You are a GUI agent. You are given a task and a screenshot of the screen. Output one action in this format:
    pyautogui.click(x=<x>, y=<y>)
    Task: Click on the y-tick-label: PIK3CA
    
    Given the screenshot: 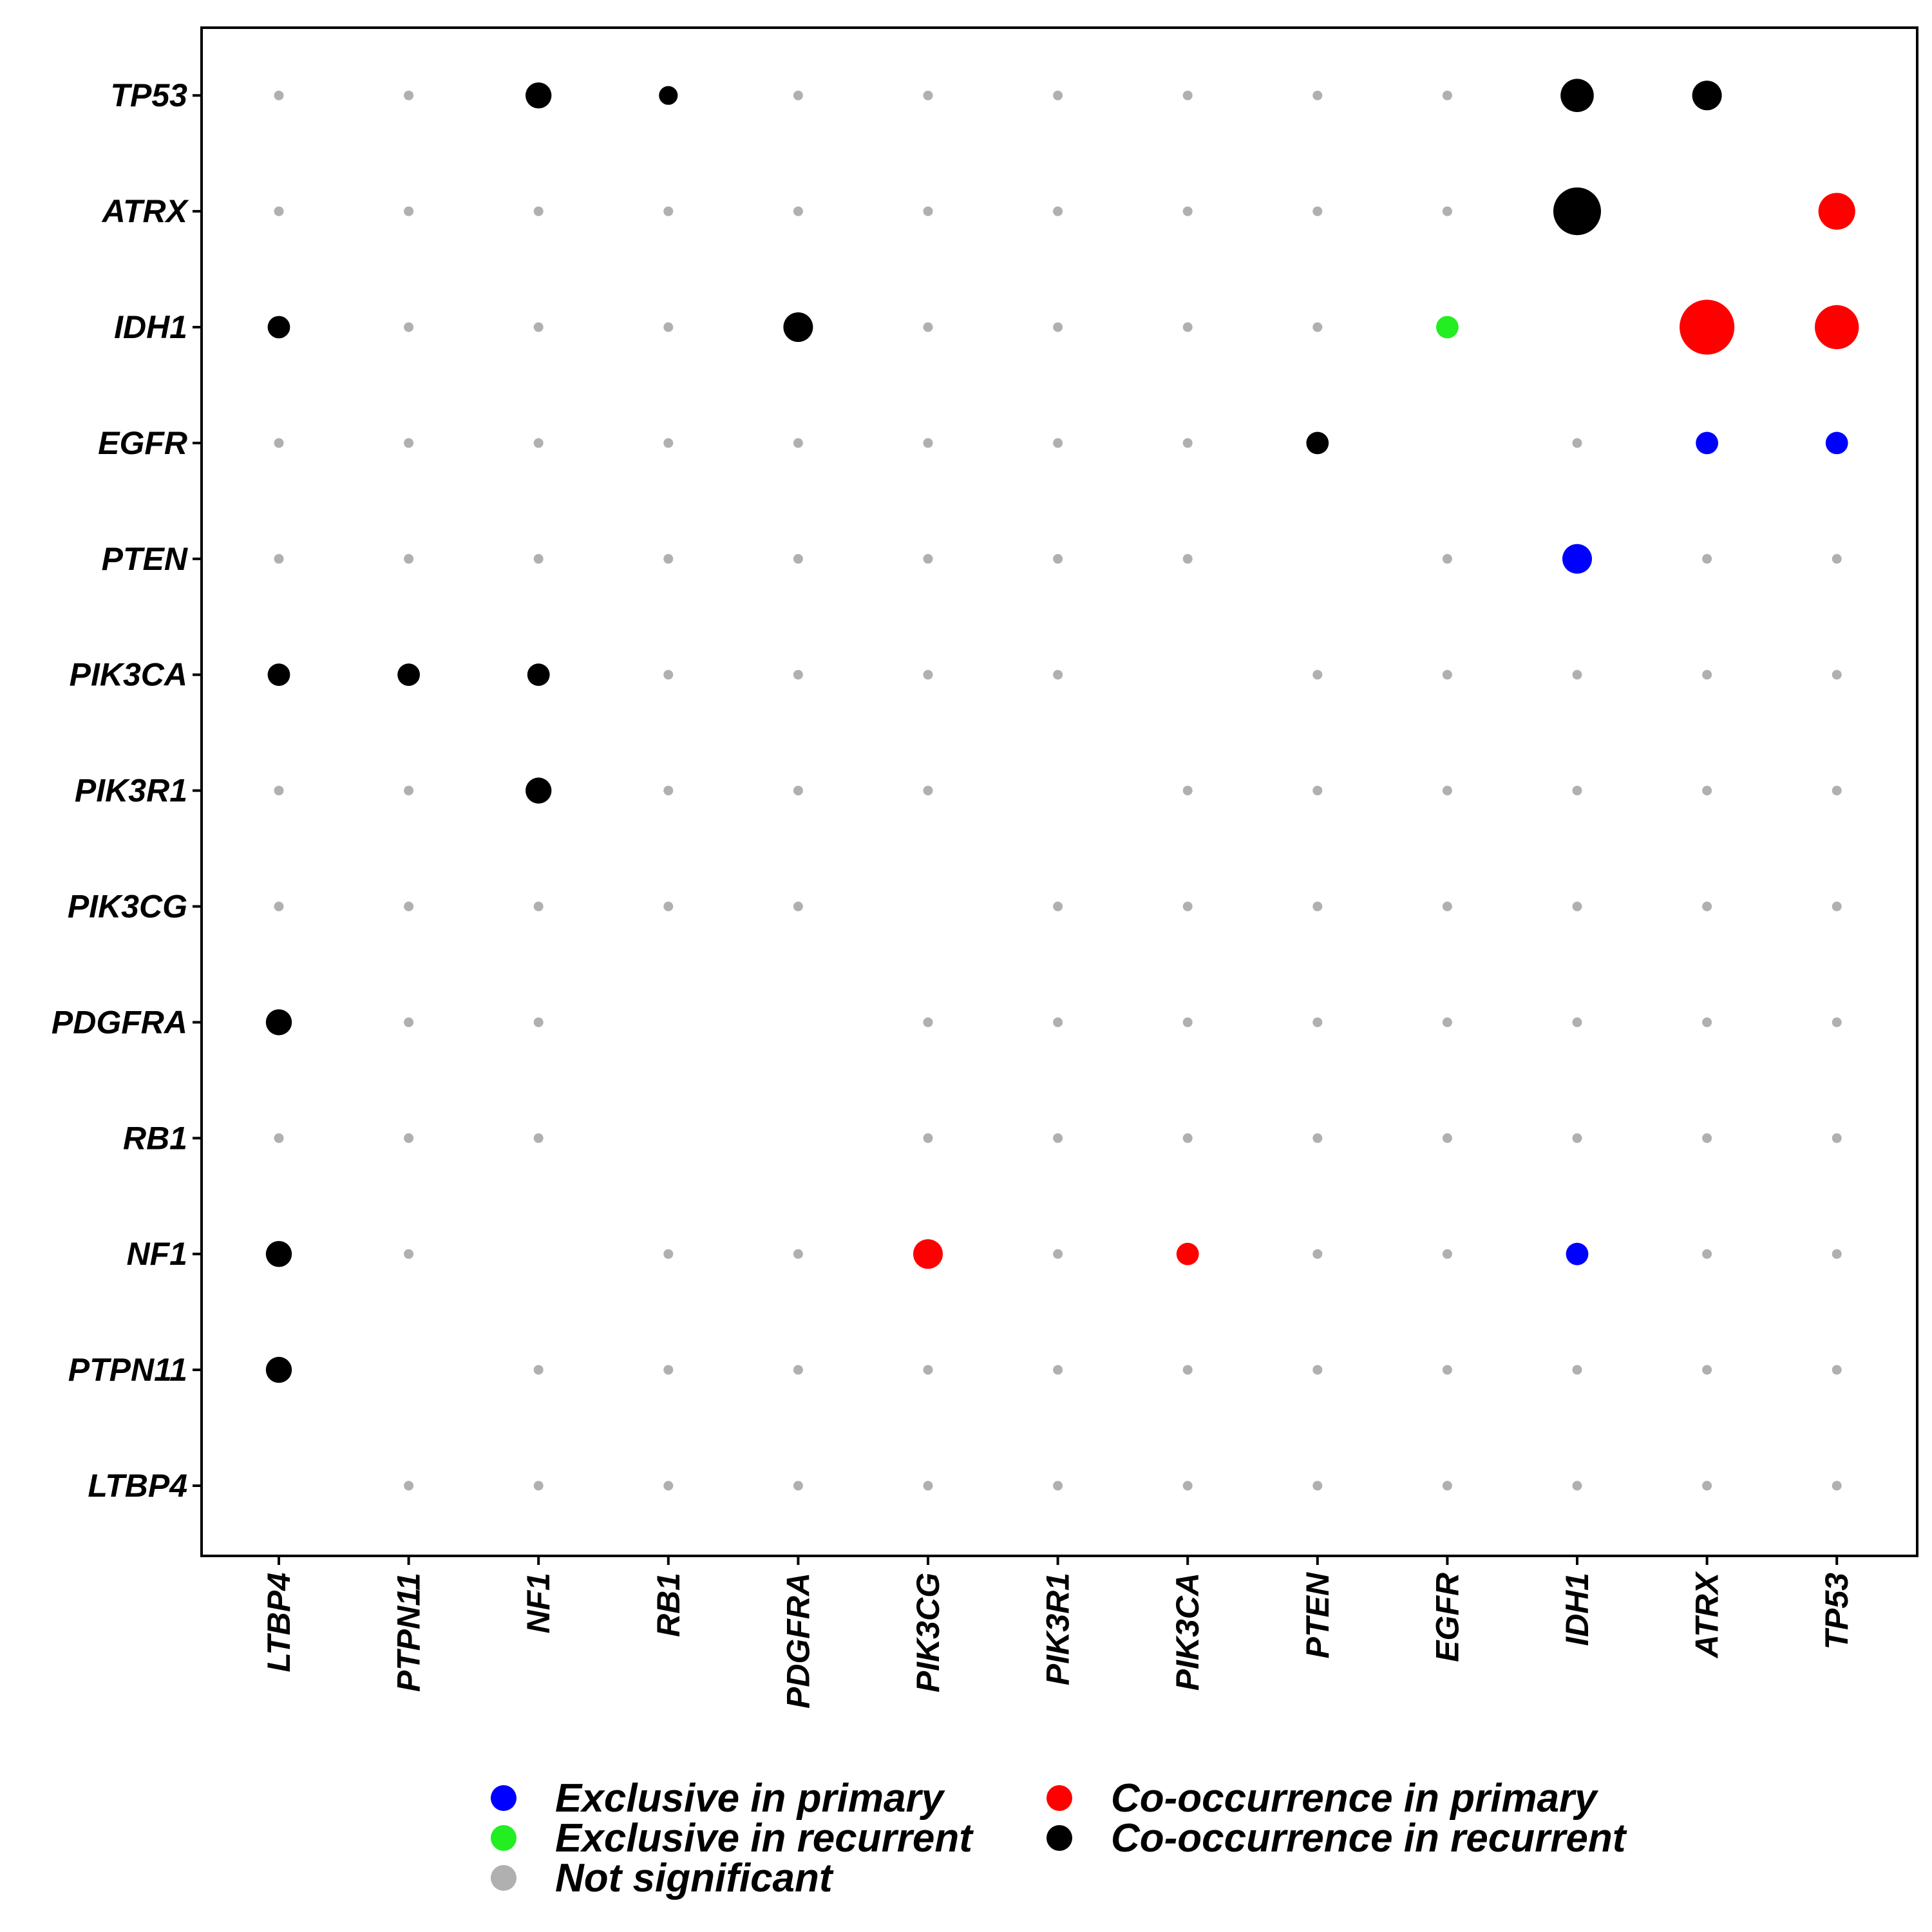 What is the action you would take?
    pyautogui.click(x=128, y=675)
    